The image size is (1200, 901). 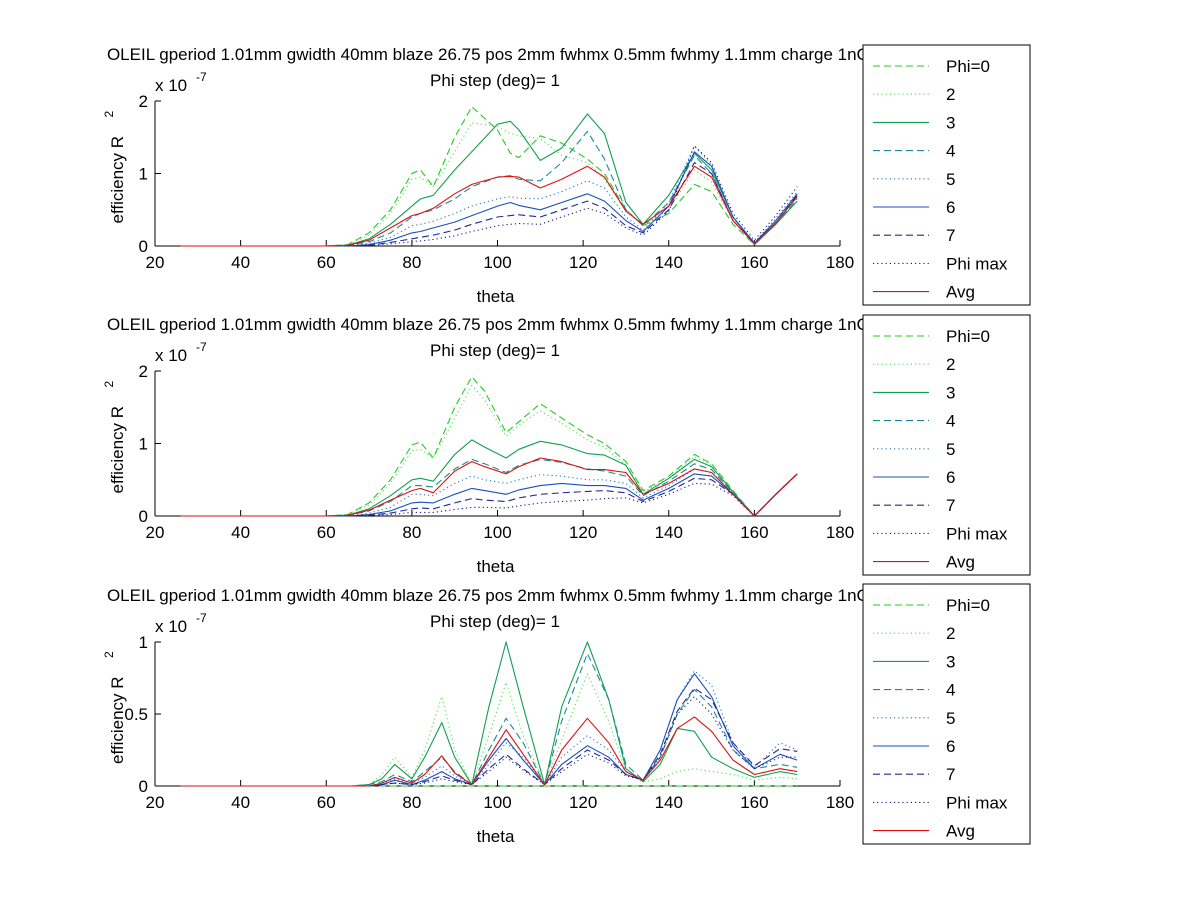 What do you see at coordinates (143, 101) in the screenshot?
I see `y-tick-label: 2` at bounding box center [143, 101].